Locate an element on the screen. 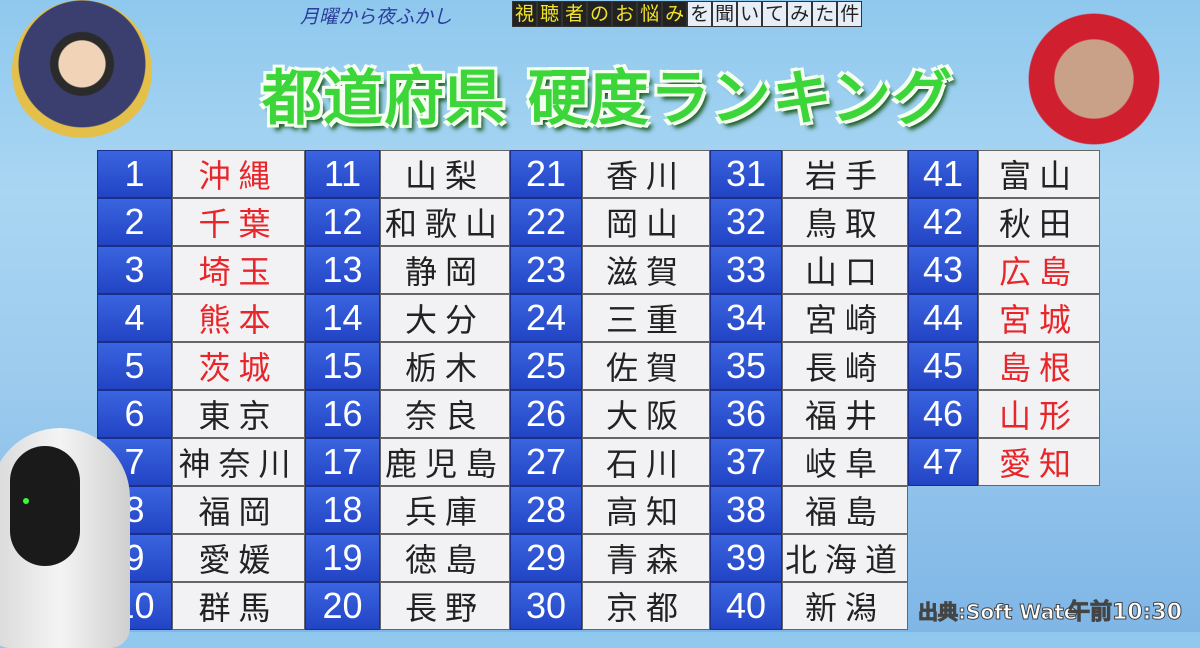  rank-number: 13 is located at coordinates (342, 270).